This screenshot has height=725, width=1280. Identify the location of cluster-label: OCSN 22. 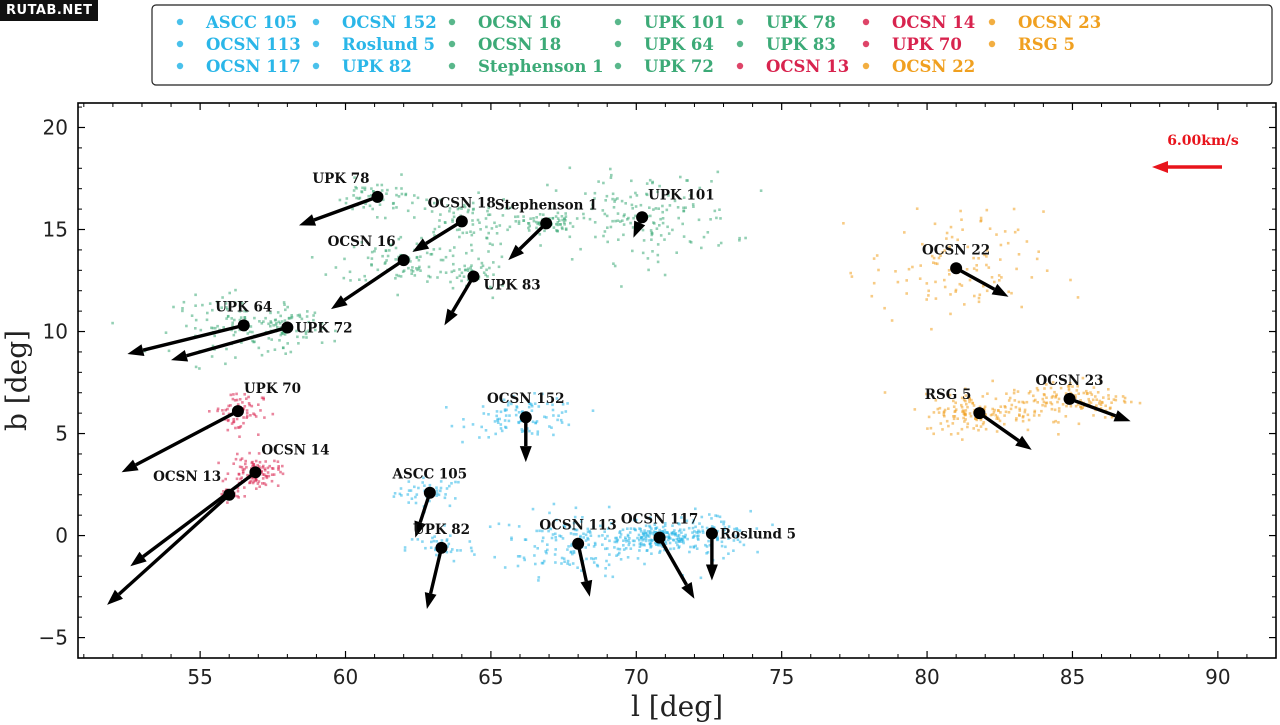
(956, 250).